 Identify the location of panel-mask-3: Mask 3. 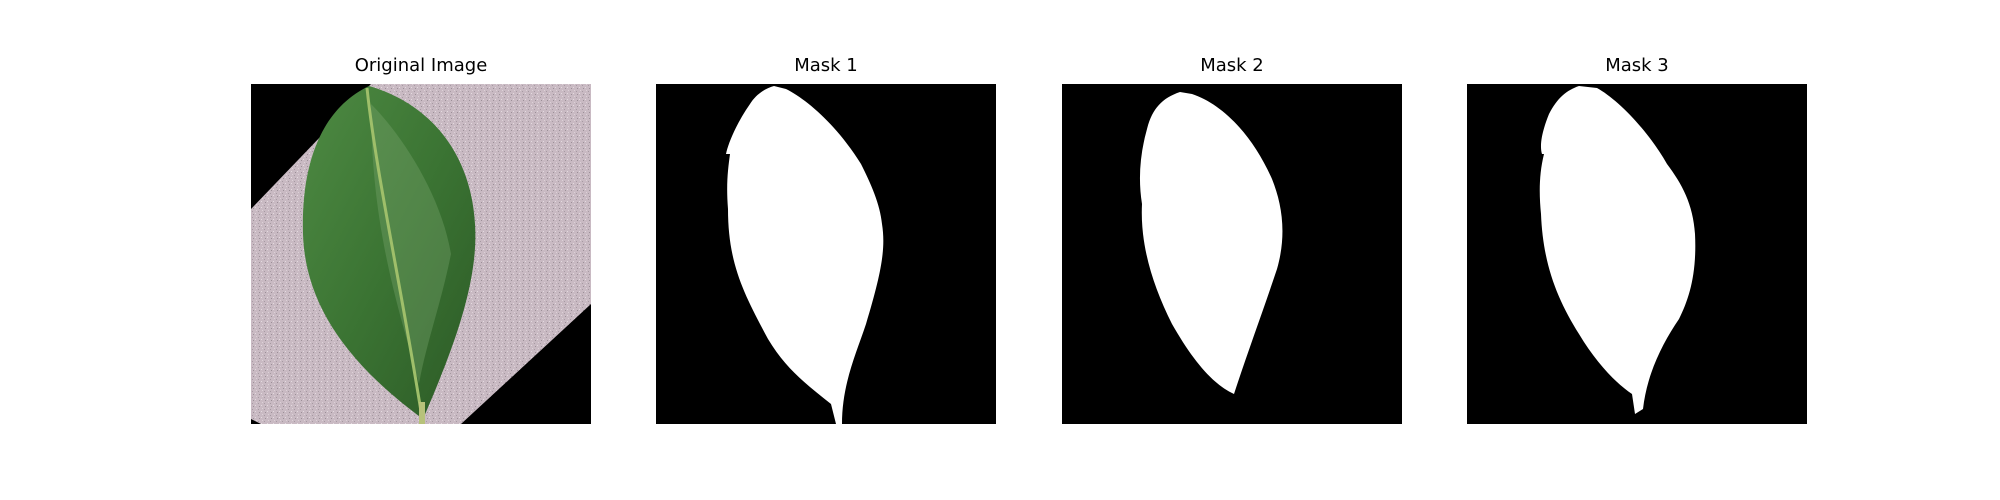
(1637, 238).